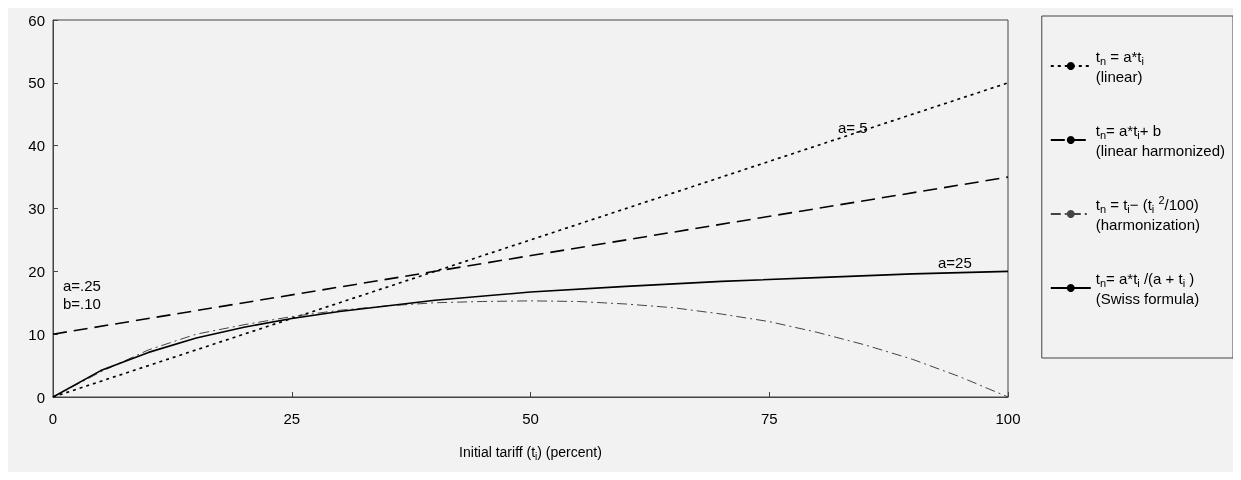 This screenshot has height=480, width=1241. Describe the element at coordinates (769, 418) in the screenshot. I see `x-tick-label: 75` at that location.